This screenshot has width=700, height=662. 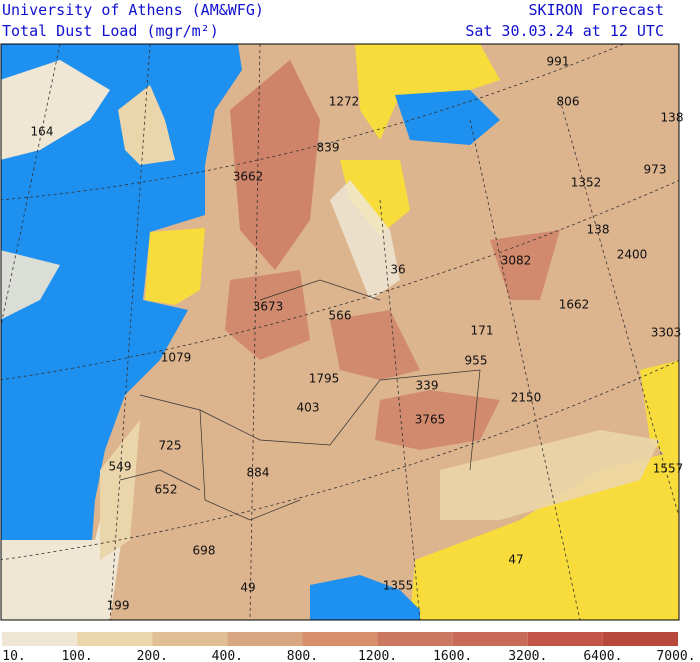 What do you see at coordinates (596, 10) in the screenshot?
I see `header-right-1: SKIRON Forecast` at bounding box center [596, 10].